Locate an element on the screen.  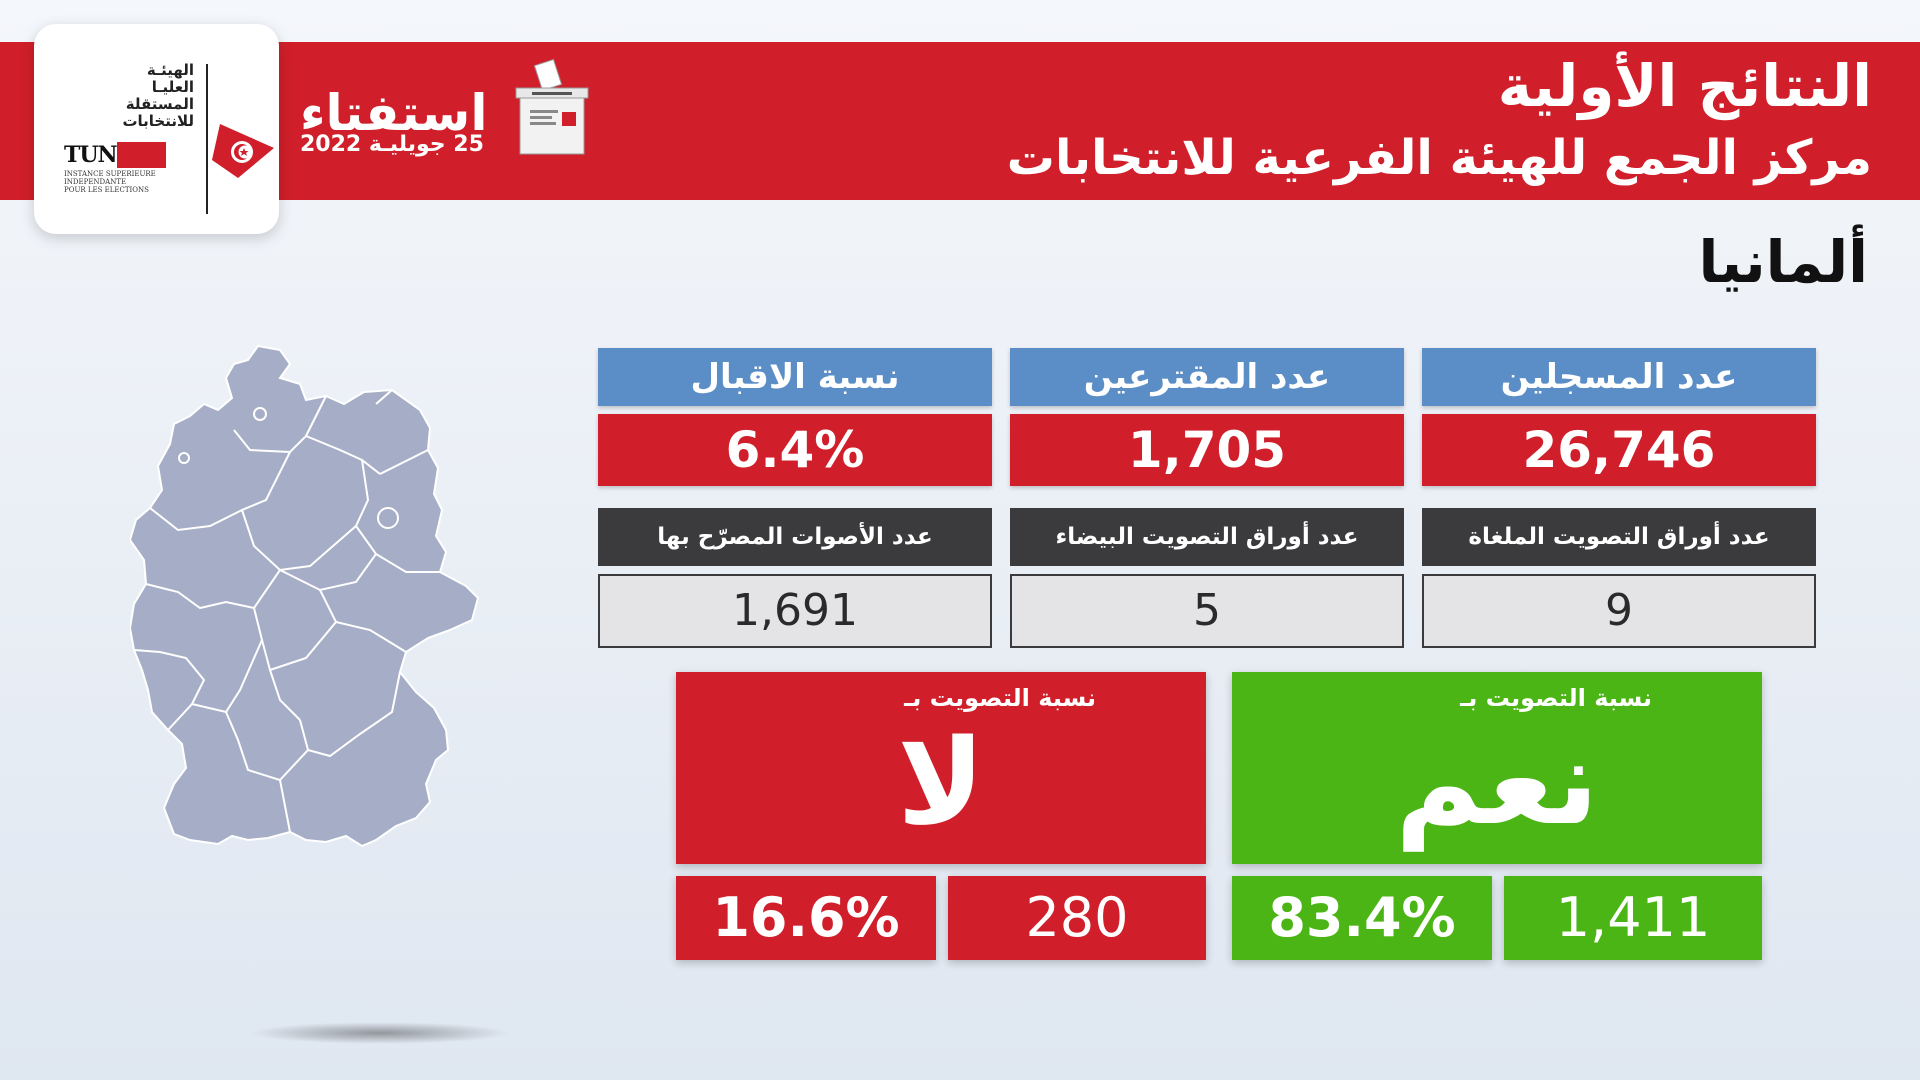
turnout-value: 6.4% is located at coordinates (795, 450).